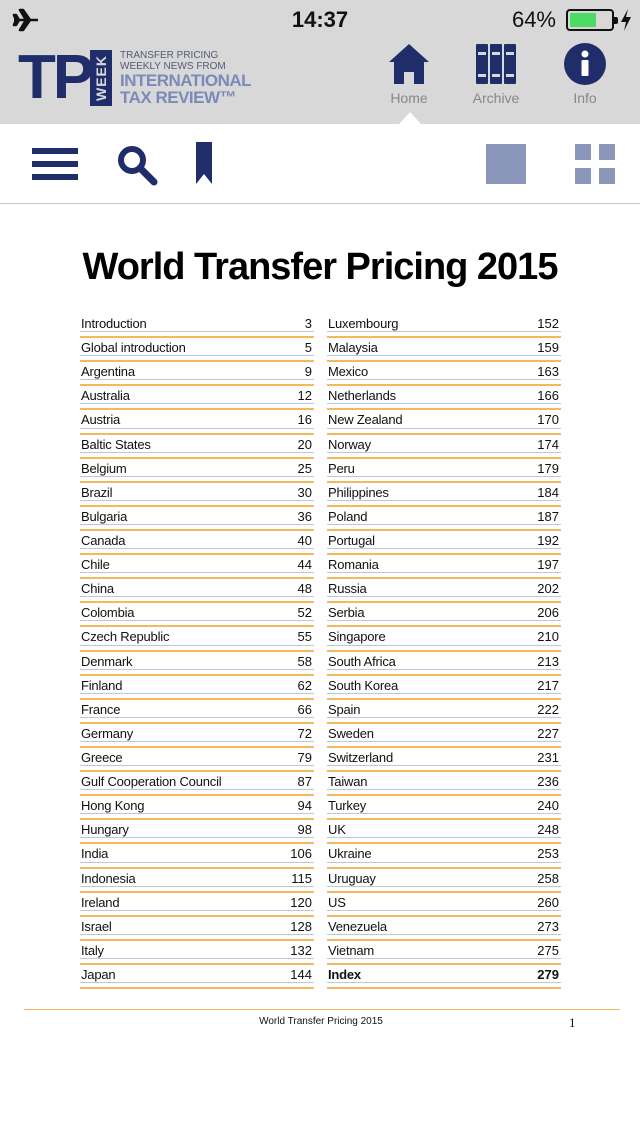 This screenshot has width=640, height=1136. I want to click on toc-entry: Romania 197, so click(444, 567).